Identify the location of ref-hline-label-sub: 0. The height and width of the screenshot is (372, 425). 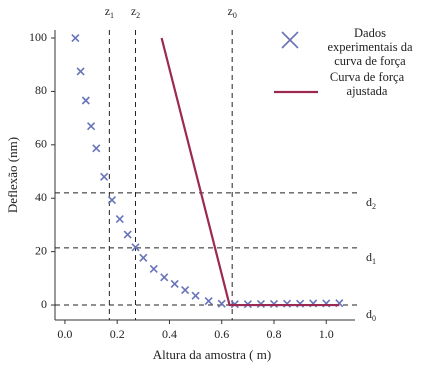
(374, 318).